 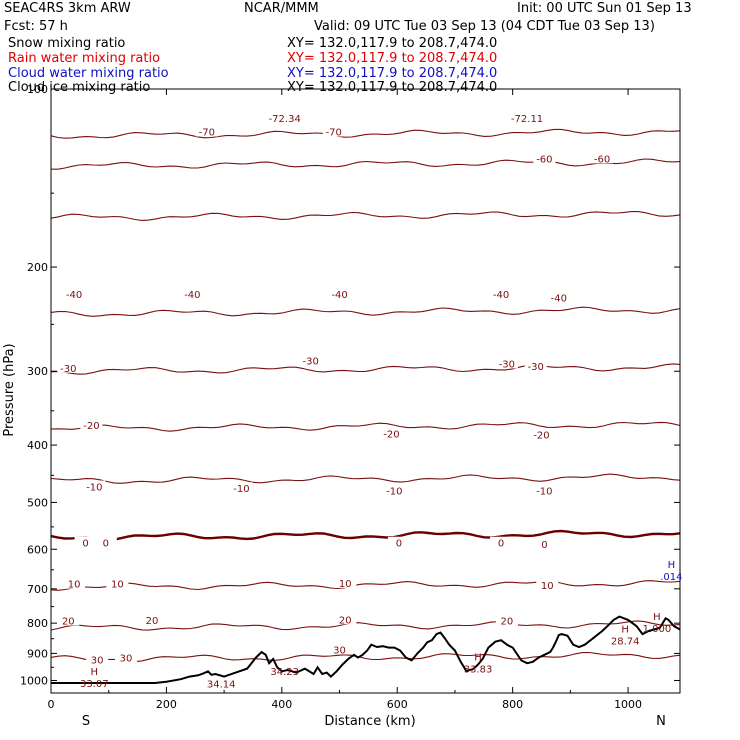 What do you see at coordinates (221, 685) in the screenshot?
I see `high-marker-value: 34.14` at bounding box center [221, 685].